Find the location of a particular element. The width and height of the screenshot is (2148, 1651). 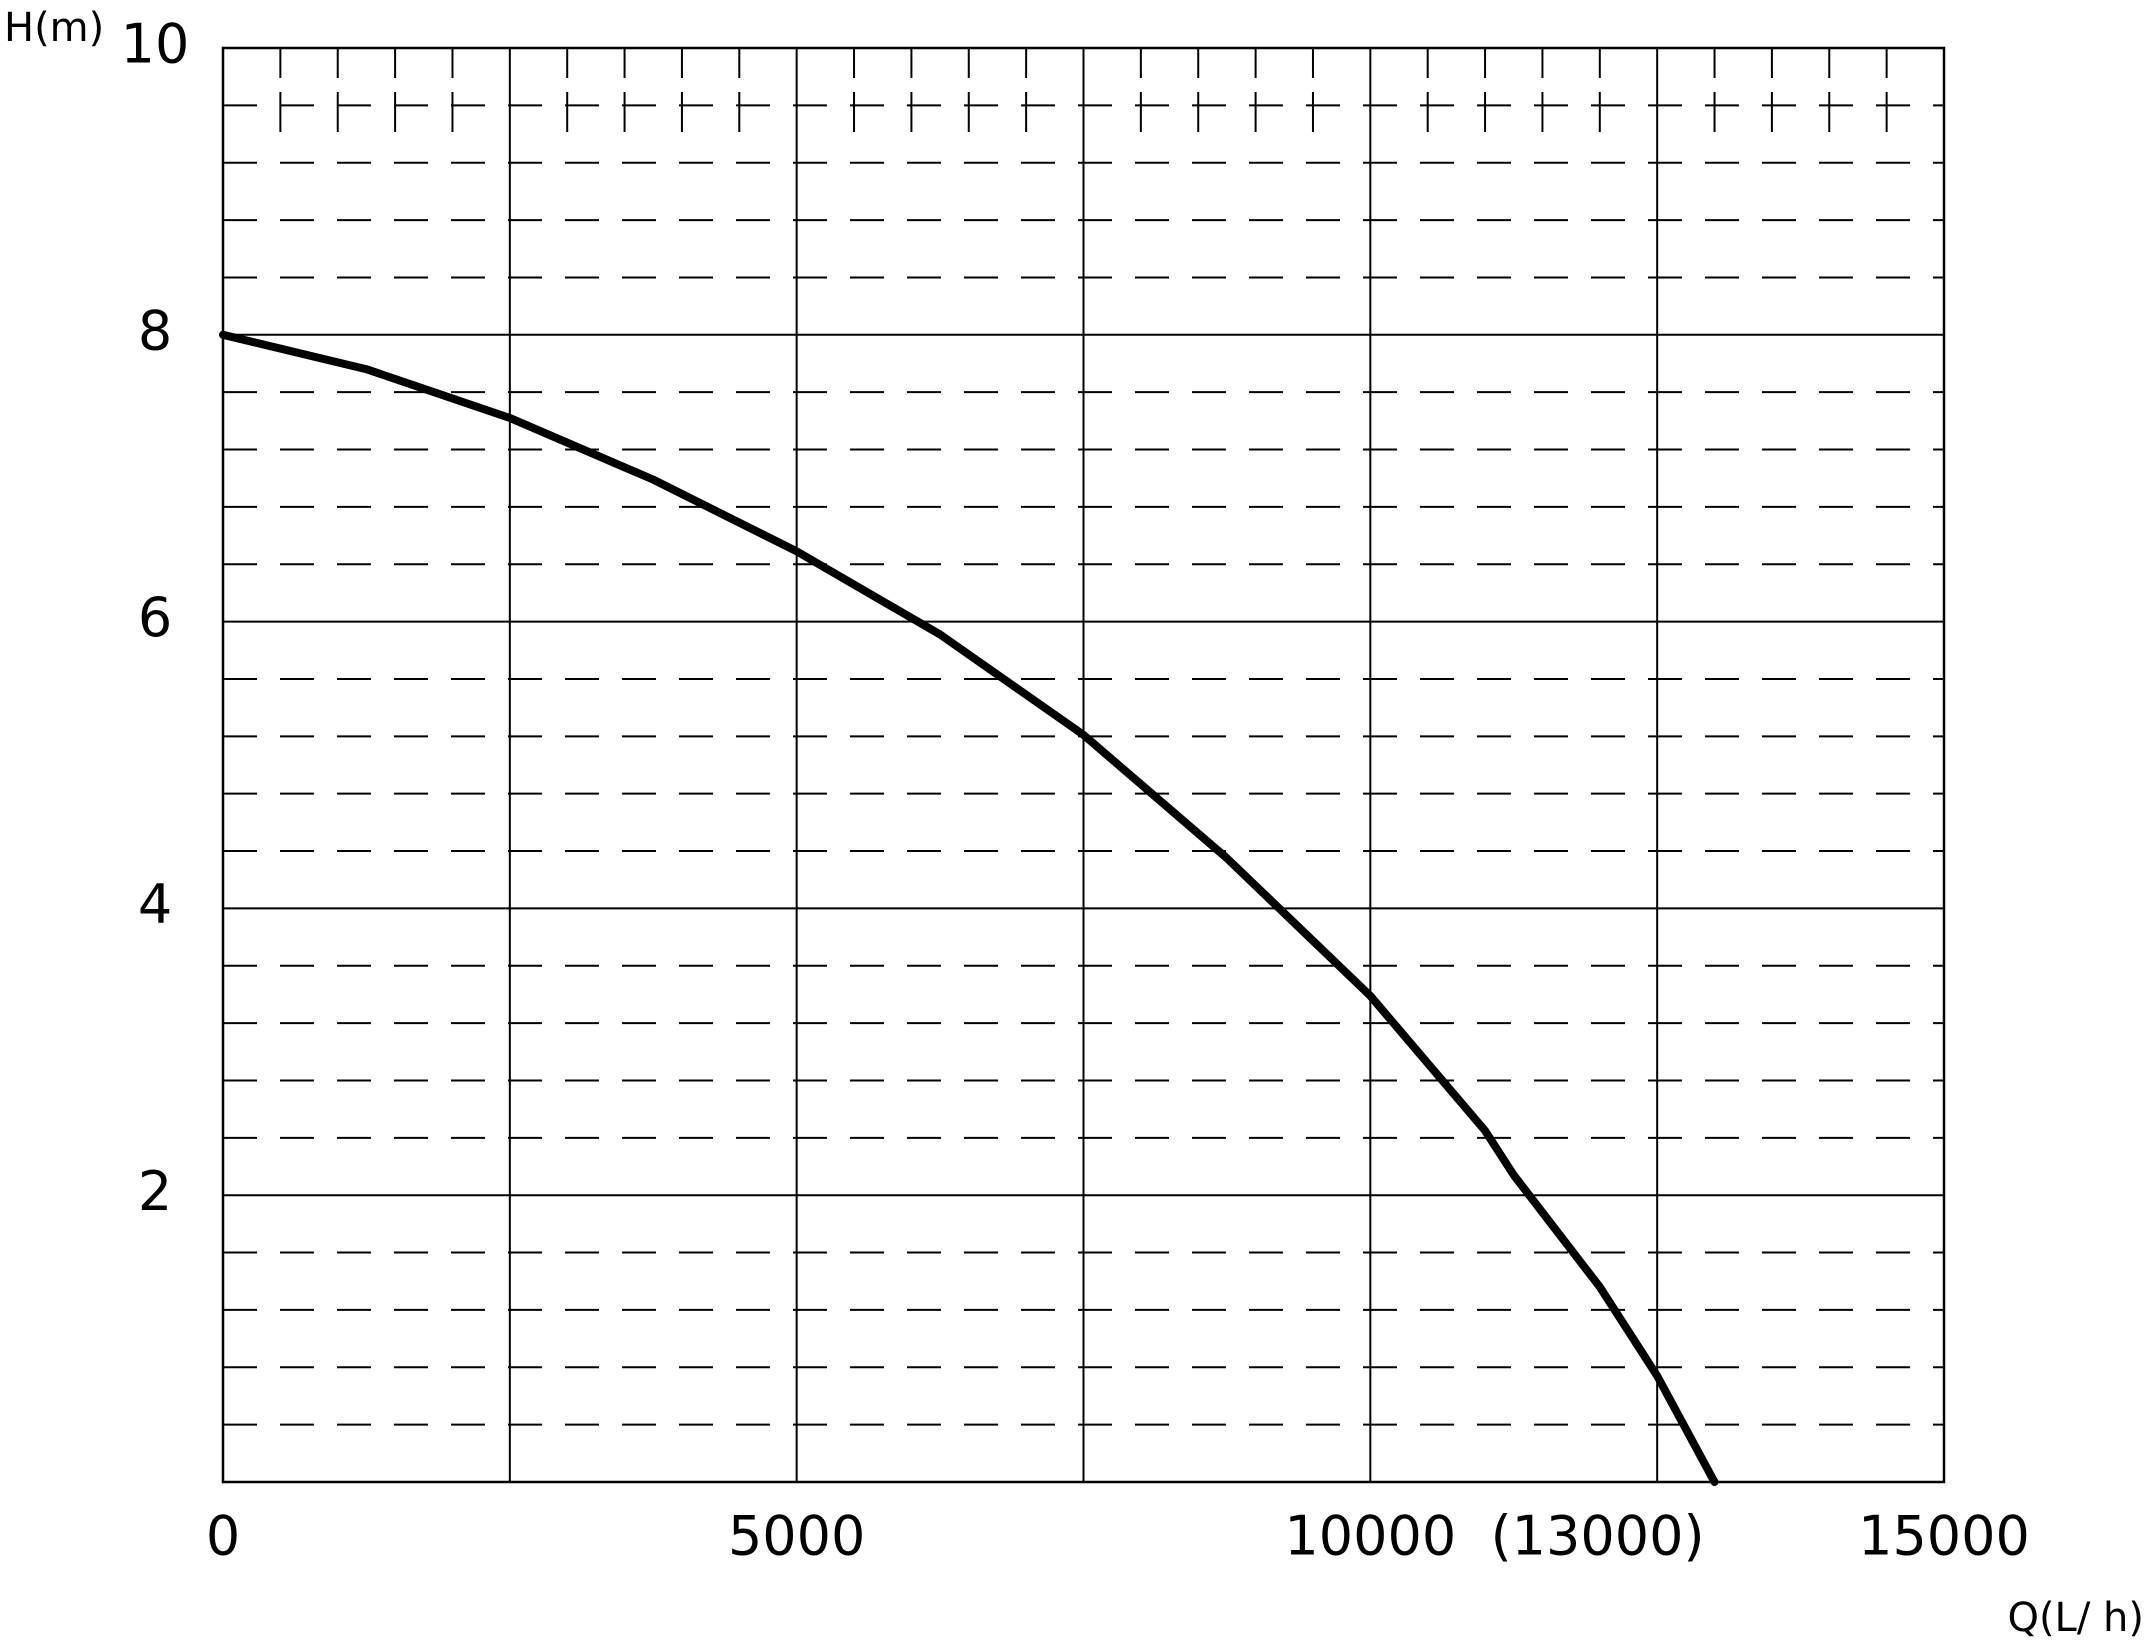

x-tick-label: 0 is located at coordinates (223, 1536).